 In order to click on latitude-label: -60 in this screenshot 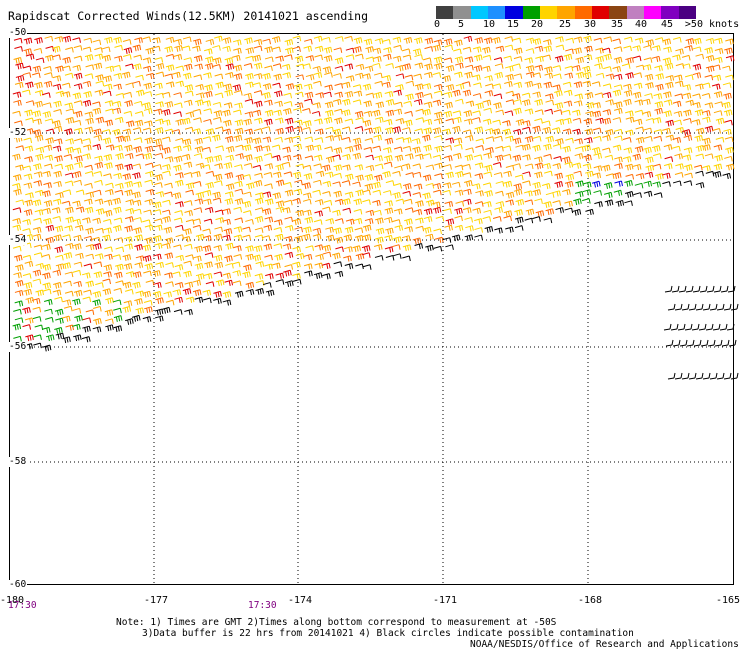, I will do `click(18, 584)`.